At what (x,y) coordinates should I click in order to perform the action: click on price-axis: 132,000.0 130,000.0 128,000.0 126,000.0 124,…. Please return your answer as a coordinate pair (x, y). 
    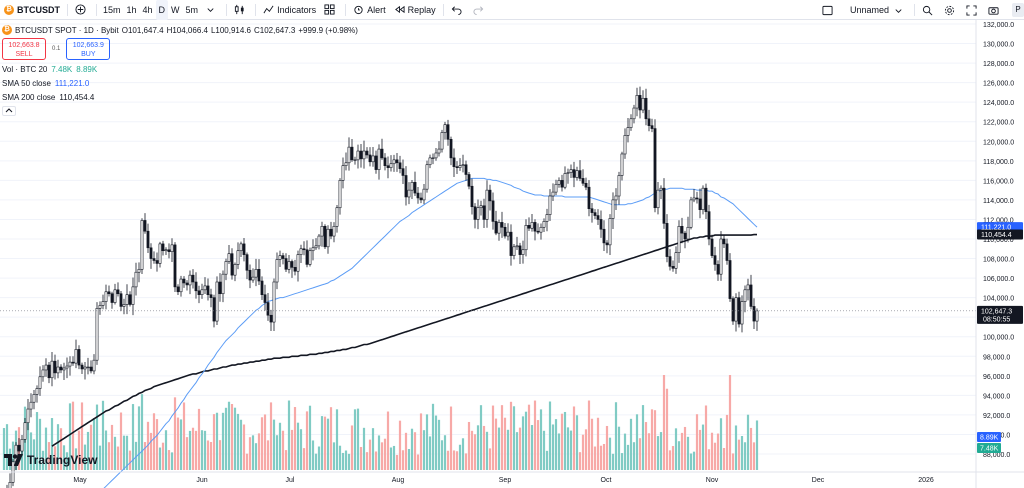
    Looking at the image, I should click on (999, 254).